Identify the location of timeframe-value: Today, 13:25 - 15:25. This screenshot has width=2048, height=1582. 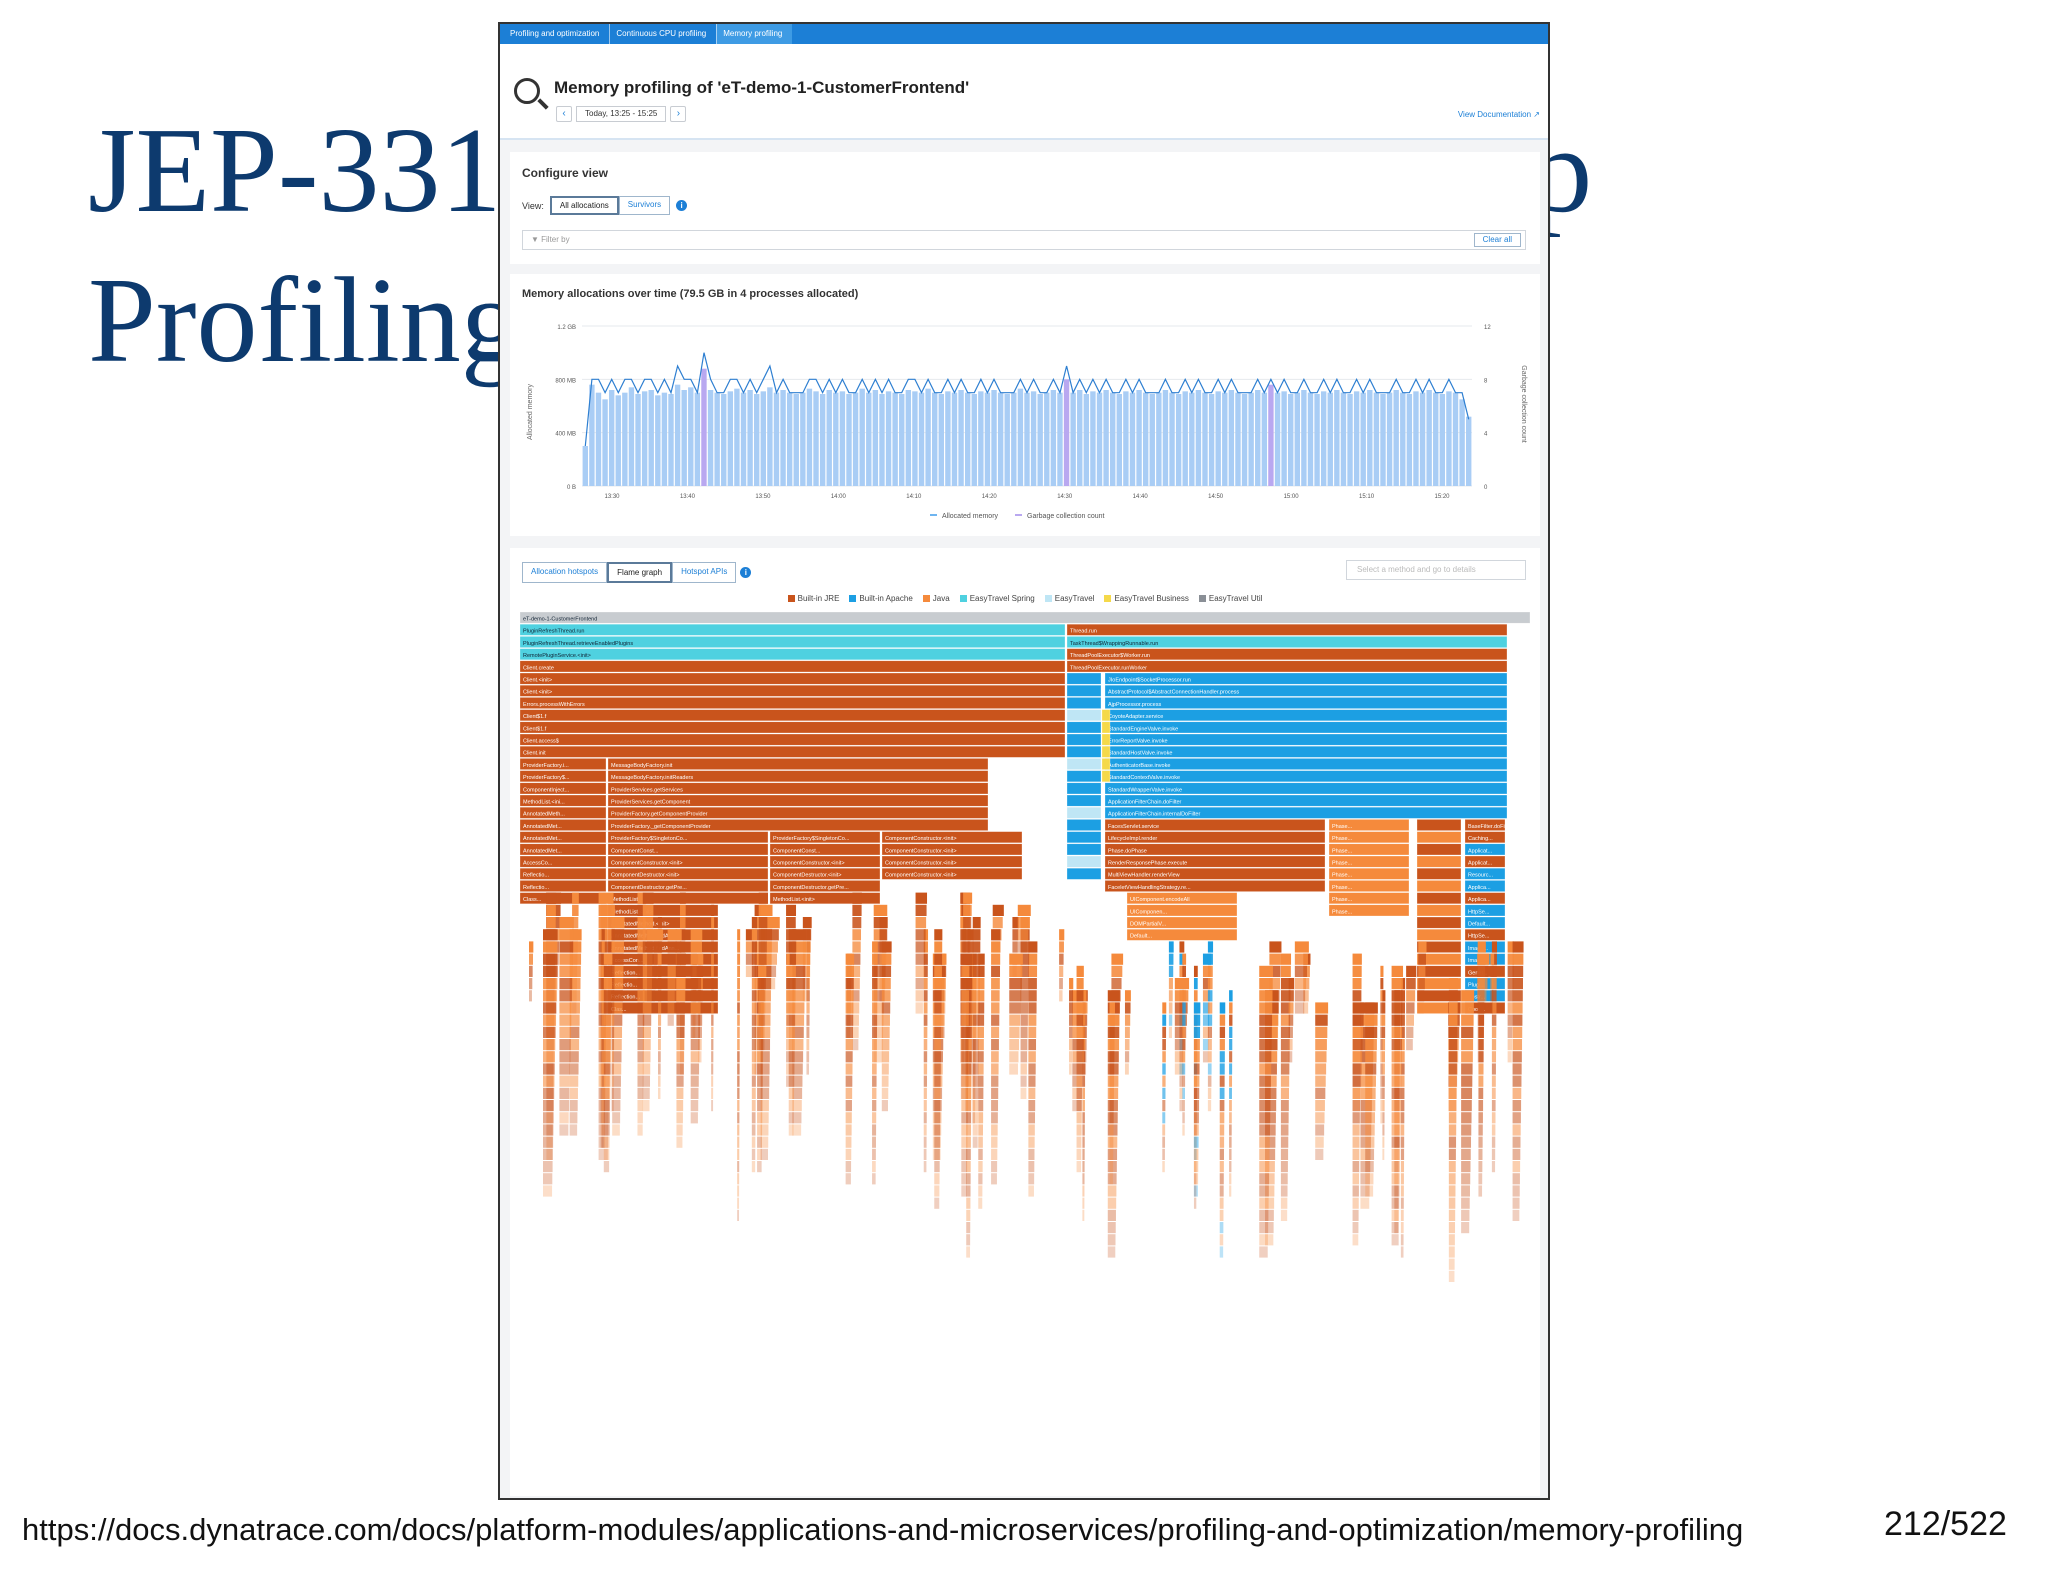
(621, 114).